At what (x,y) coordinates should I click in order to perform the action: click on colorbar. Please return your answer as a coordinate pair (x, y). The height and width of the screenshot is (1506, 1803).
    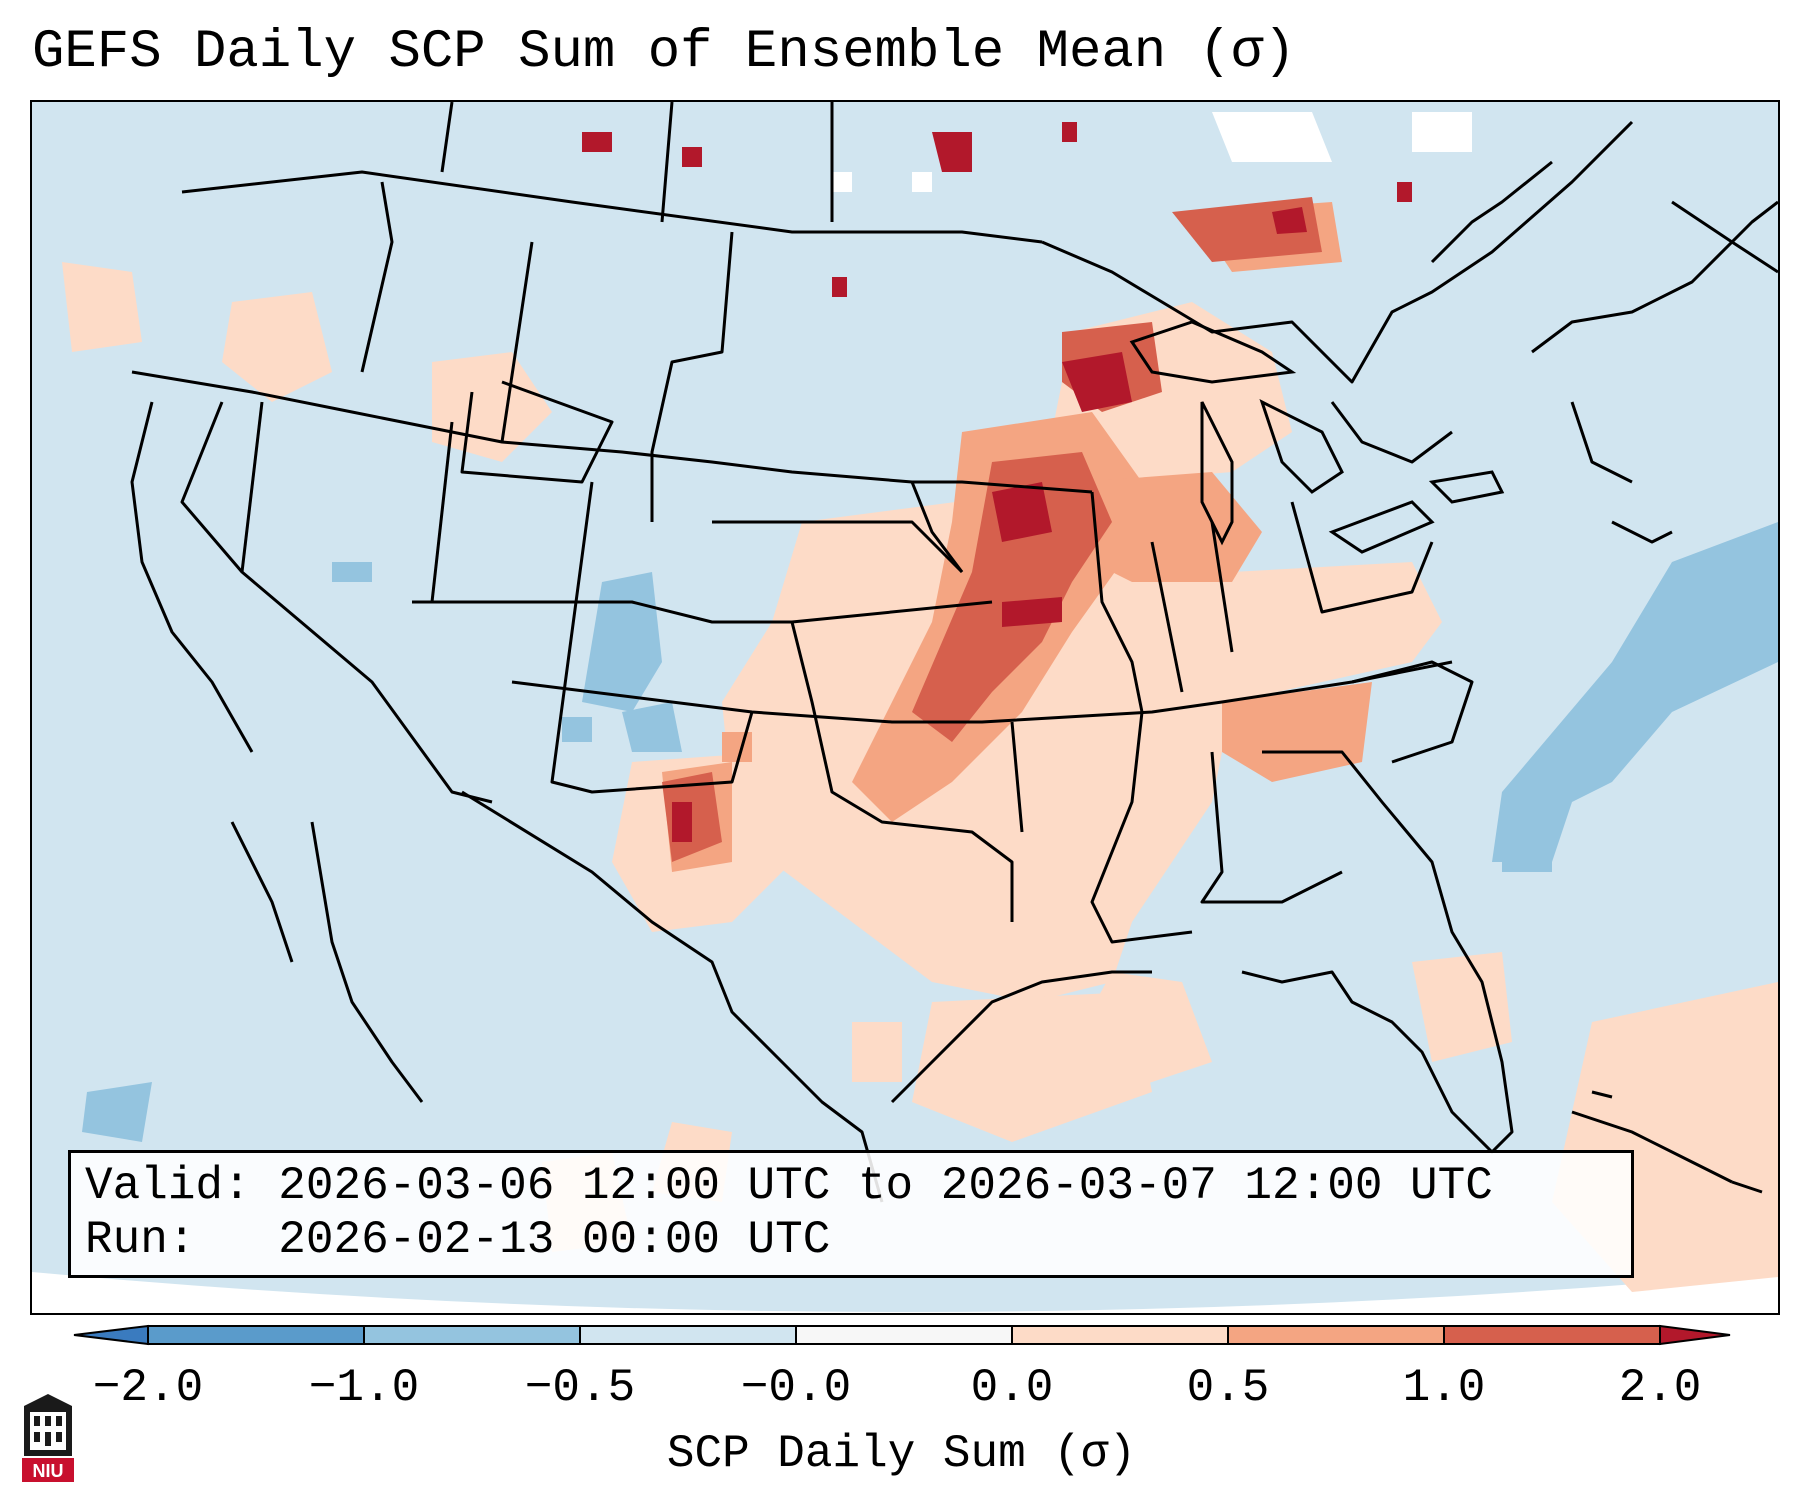
    Looking at the image, I should click on (902, 1335).